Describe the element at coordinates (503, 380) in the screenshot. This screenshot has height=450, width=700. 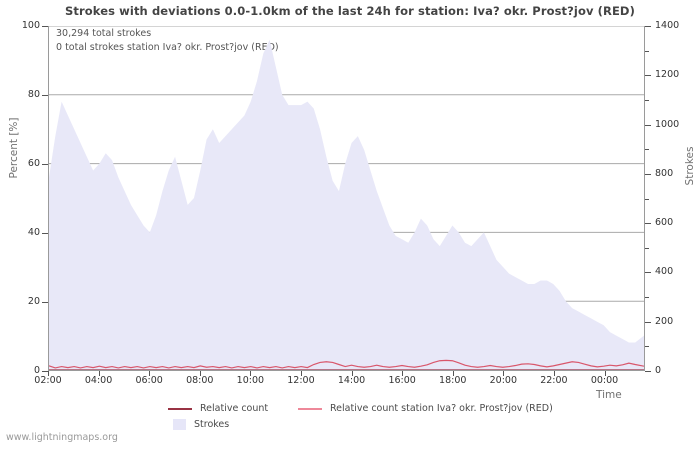
I see `x-tick-label: 20:00` at that location.